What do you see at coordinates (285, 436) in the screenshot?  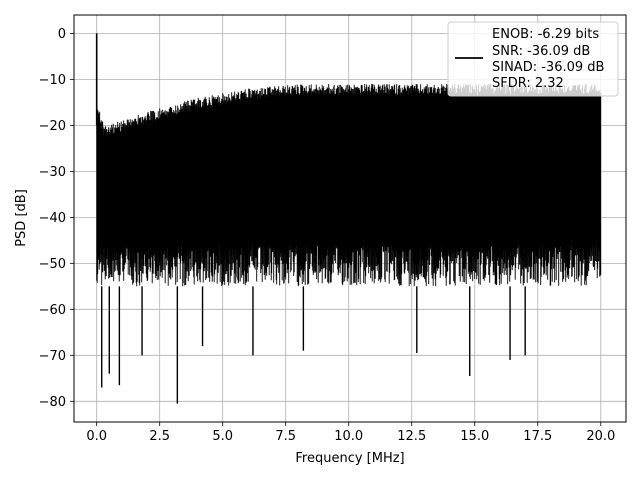 I see `x-tick-label: 7.5` at bounding box center [285, 436].